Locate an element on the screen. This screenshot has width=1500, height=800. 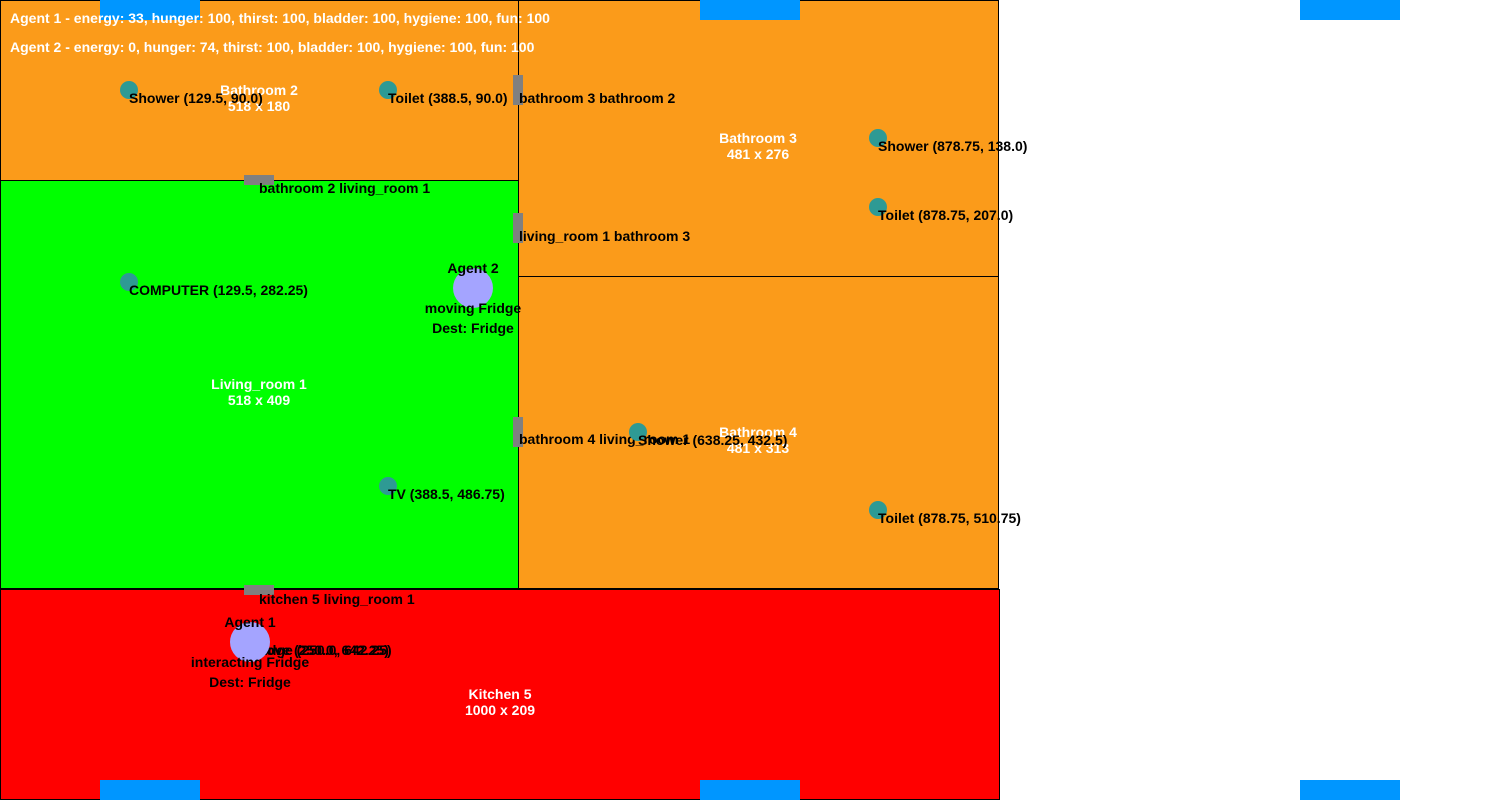
door-label: bathroom 4 living_room 1 is located at coordinates (605, 439).